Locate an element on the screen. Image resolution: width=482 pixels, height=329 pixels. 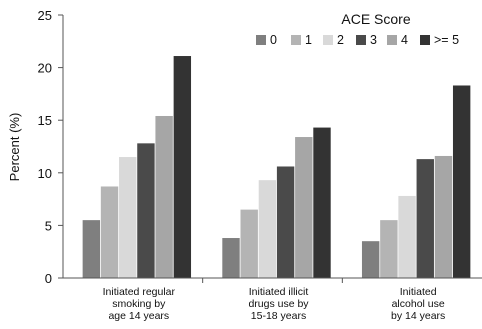
x-category-label: Initiated illicit drugs use by 15-18 years is located at coordinates (278, 304).